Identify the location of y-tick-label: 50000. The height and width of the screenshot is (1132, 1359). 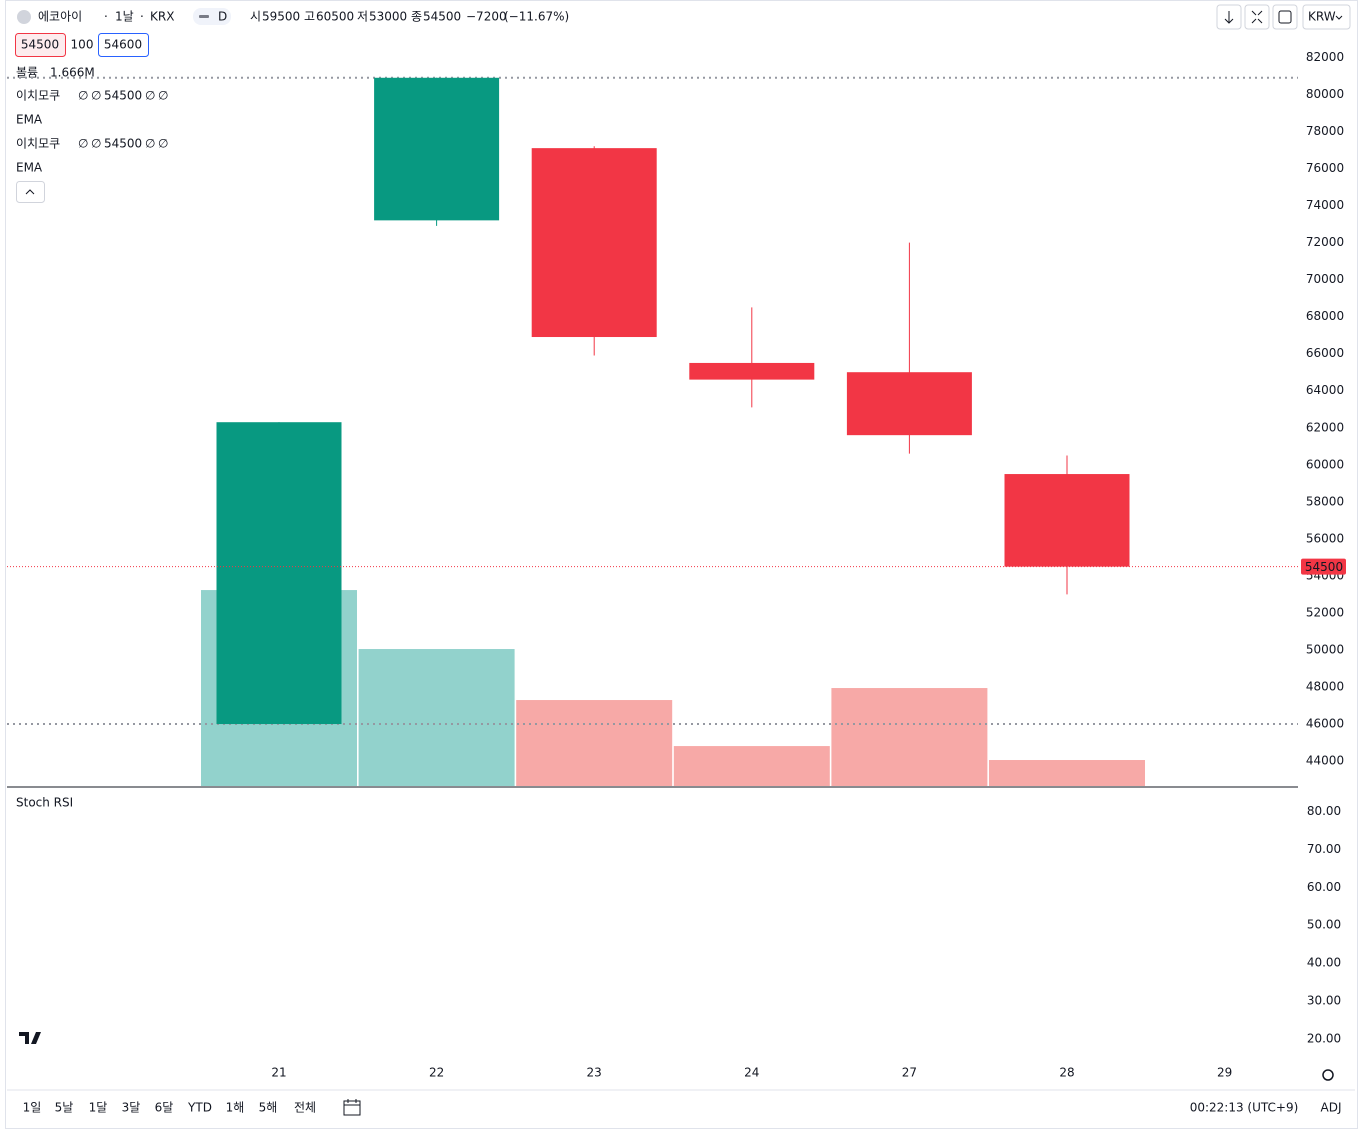
(1325, 649).